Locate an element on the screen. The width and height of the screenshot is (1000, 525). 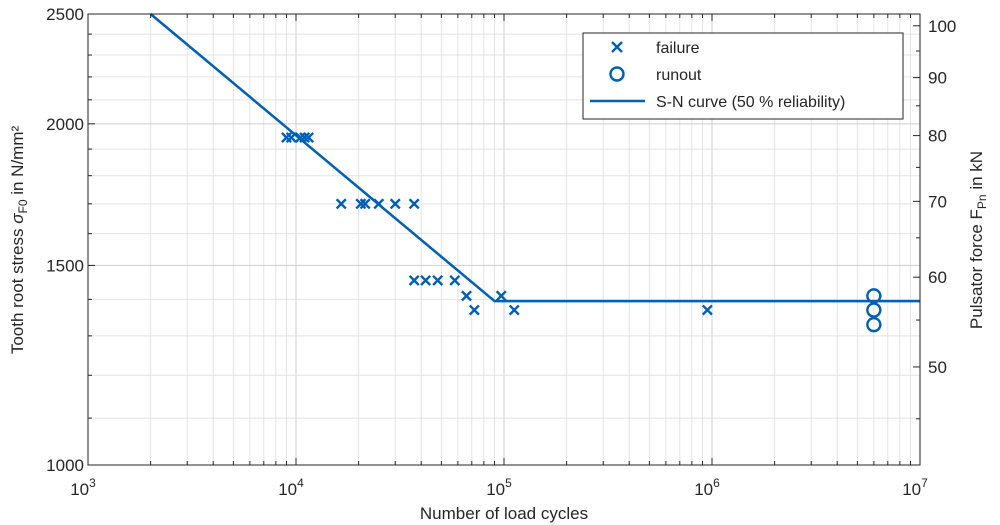
x-tick-label: 10⁷ is located at coordinates (915, 487).